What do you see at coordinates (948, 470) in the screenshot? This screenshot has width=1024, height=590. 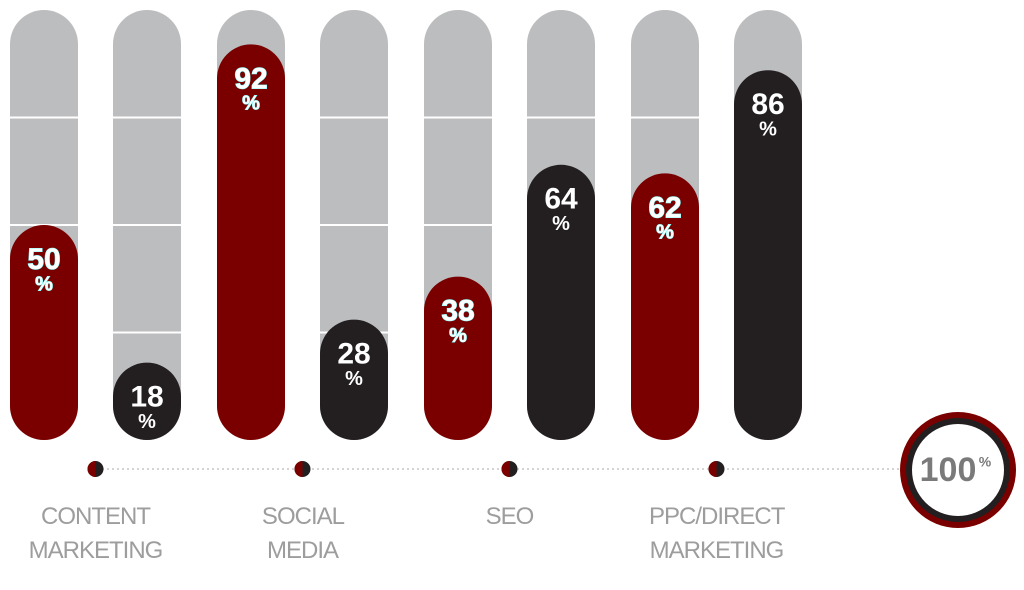 I see `badge-value: 100` at bounding box center [948, 470].